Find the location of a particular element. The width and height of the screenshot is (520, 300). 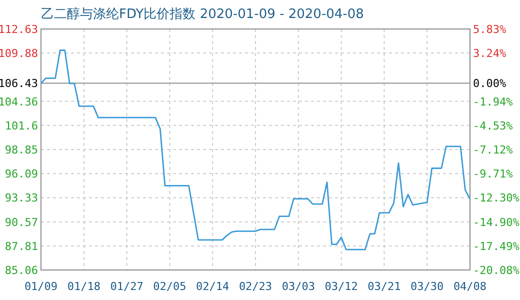

y-tick-label: 93.33 is located at coordinates (21, 198).